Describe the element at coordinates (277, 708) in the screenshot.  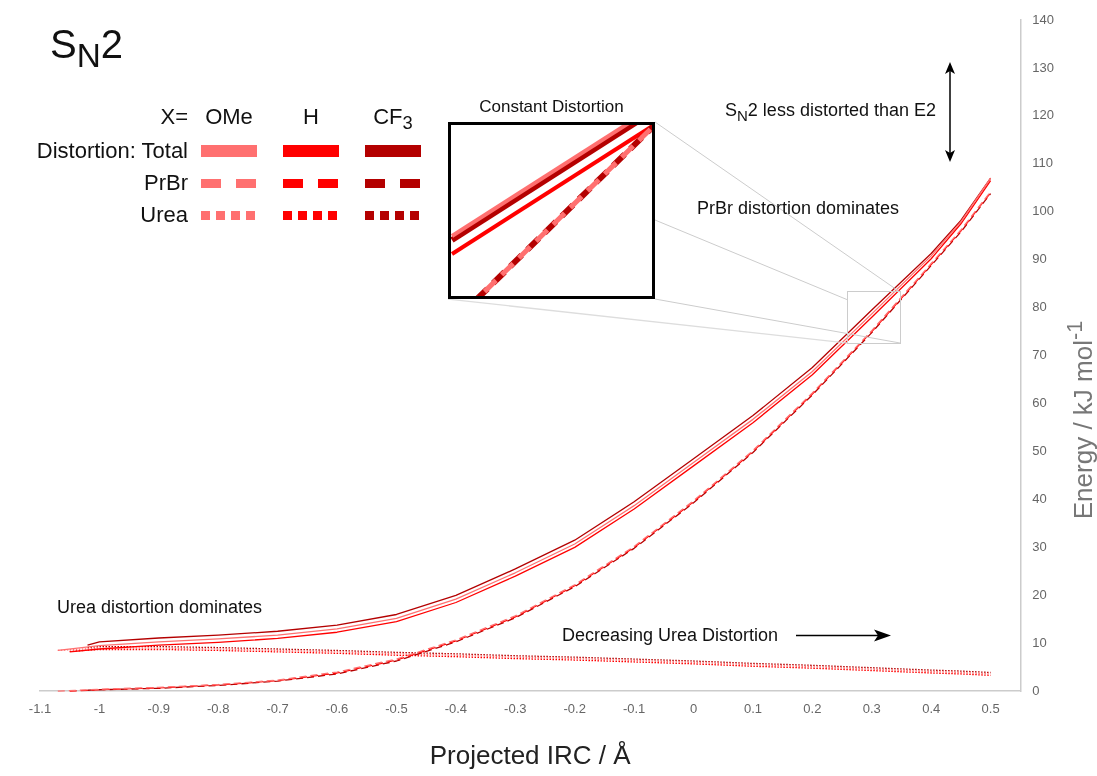
I see `x-tick-label: -0.7` at that location.